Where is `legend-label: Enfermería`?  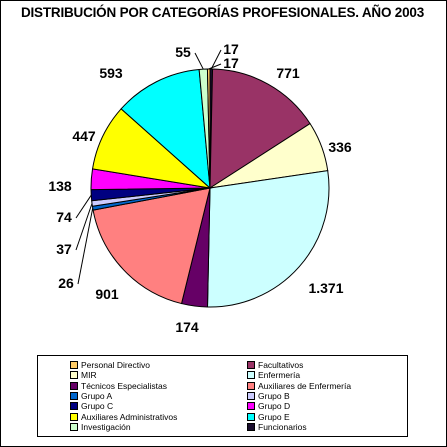
legend-label: Enfermería is located at coordinates (279, 375).